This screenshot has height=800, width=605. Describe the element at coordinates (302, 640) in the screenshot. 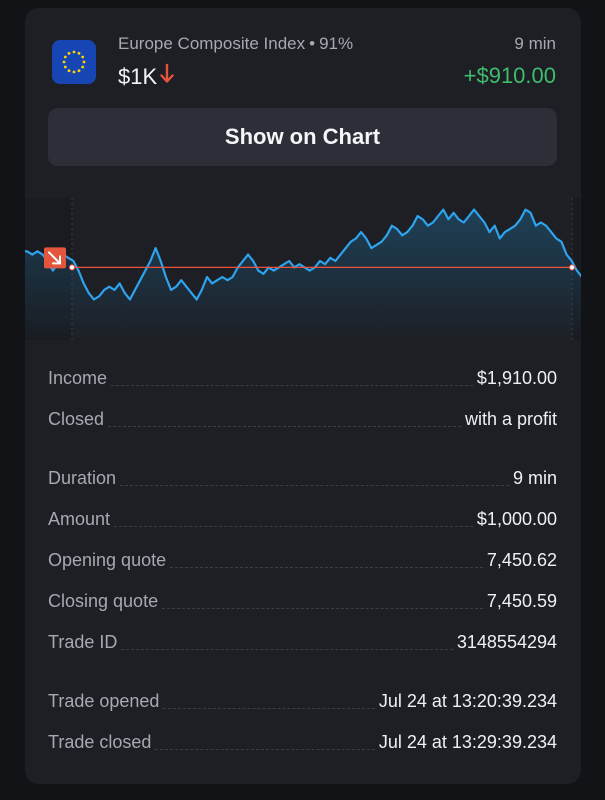

I see `detail-row: Trade ID 3148554294` at that location.